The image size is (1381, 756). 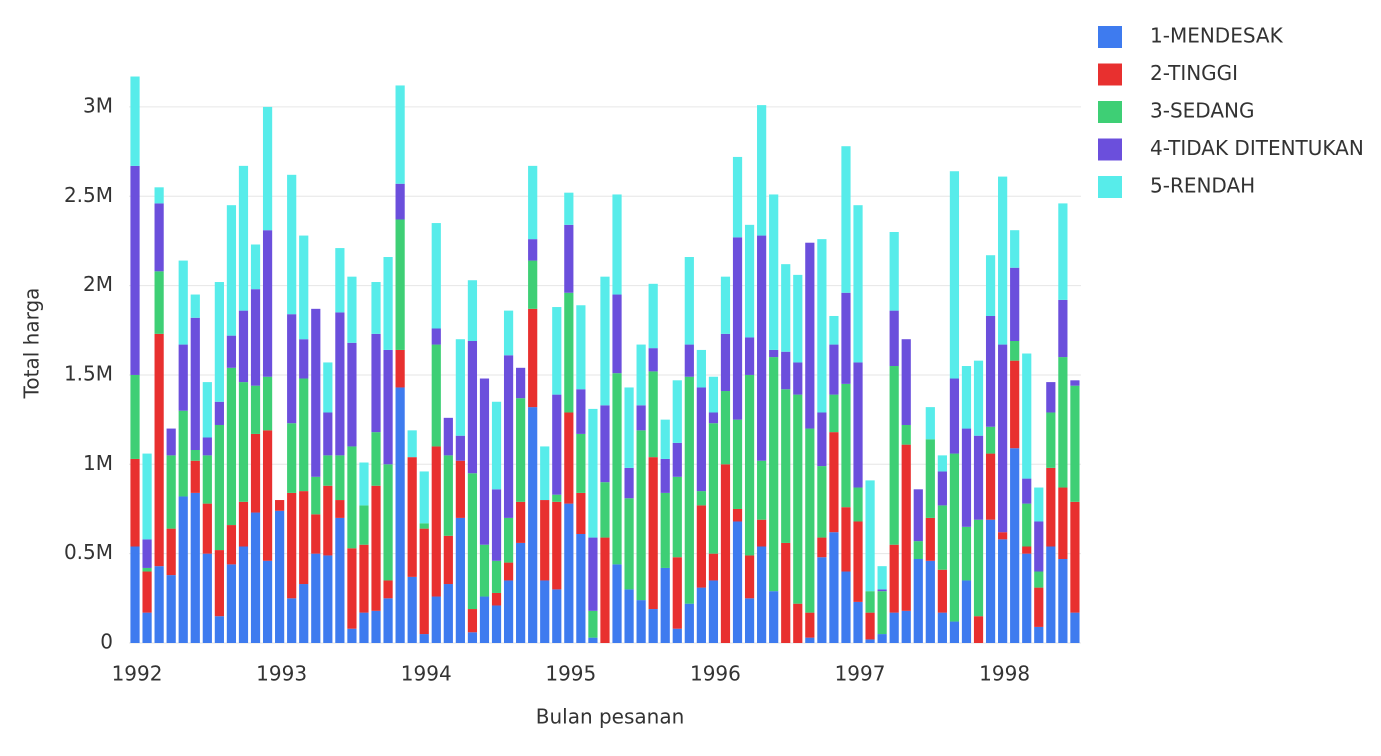 I want to click on y-axis-title: Total harga, so click(x=32, y=344).